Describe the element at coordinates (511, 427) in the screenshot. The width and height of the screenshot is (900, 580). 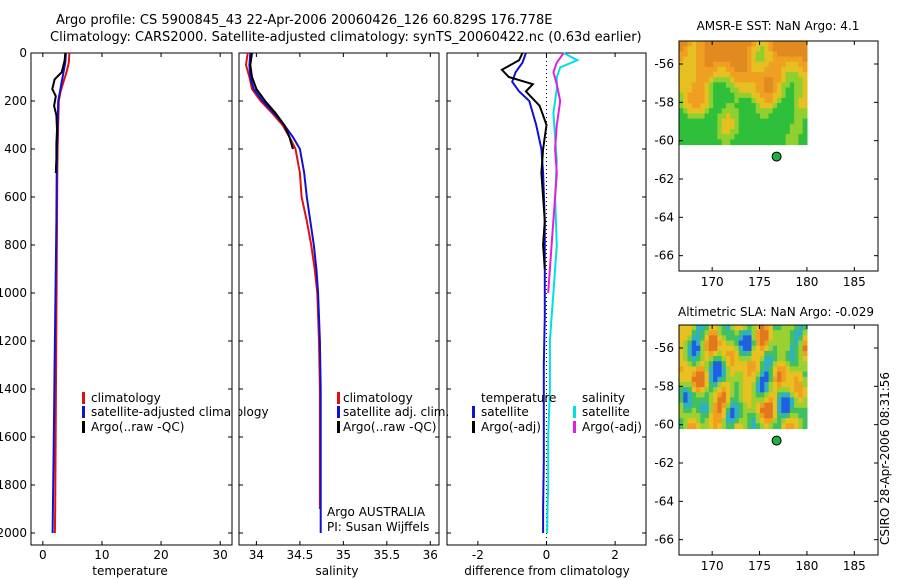
I see `legend-label: Argo(-adj)` at that location.